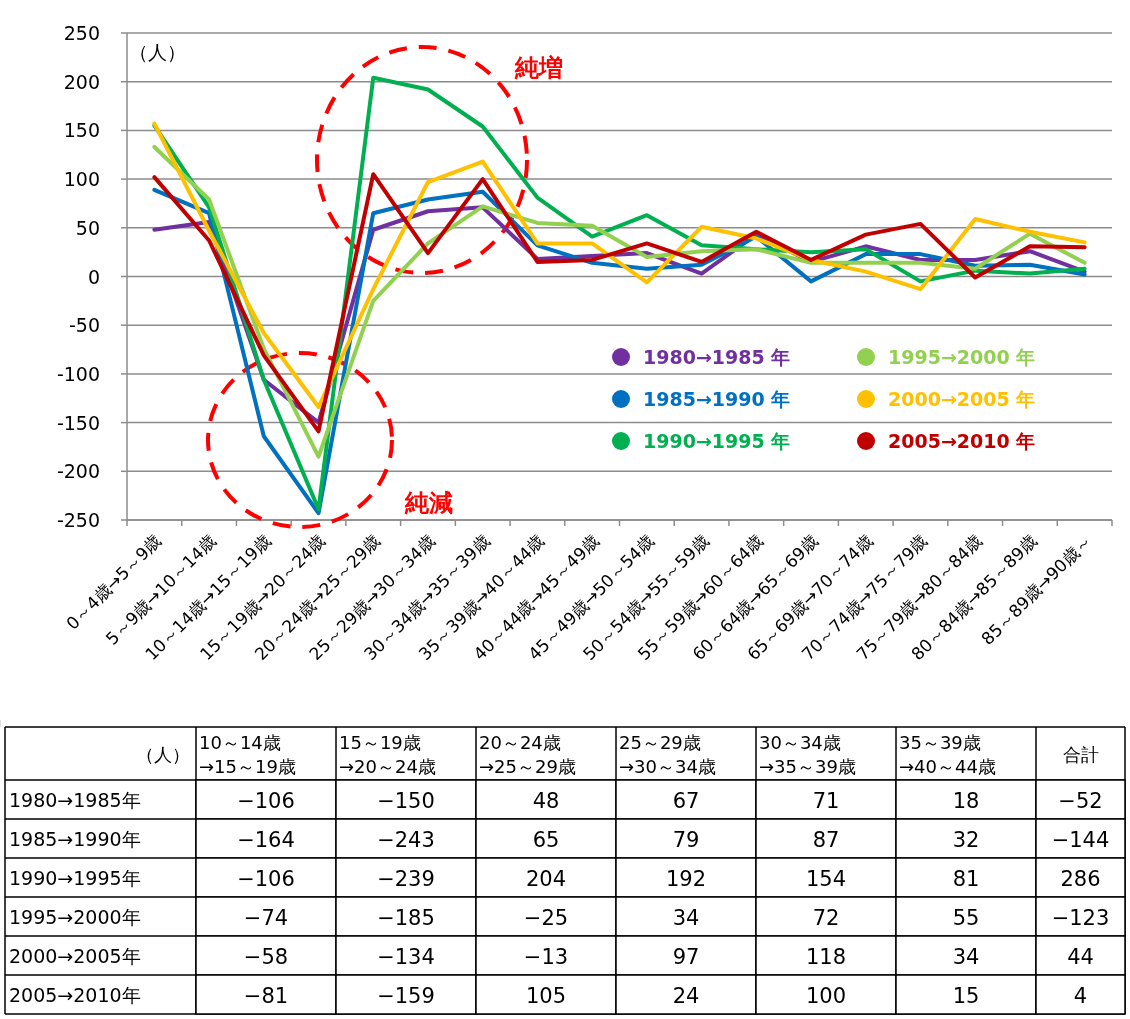 The image size is (1130, 1019). What do you see at coordinates (78, 422) in the screenshot?
I see `y-tick-label: -150` at bounding box center [78, 422].